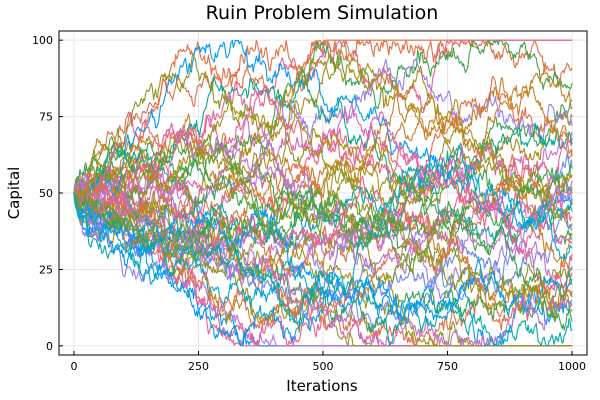  Describe the element at coordinates (73, 366) in the screenshot. I see `x-tick-label: 0` at that location.